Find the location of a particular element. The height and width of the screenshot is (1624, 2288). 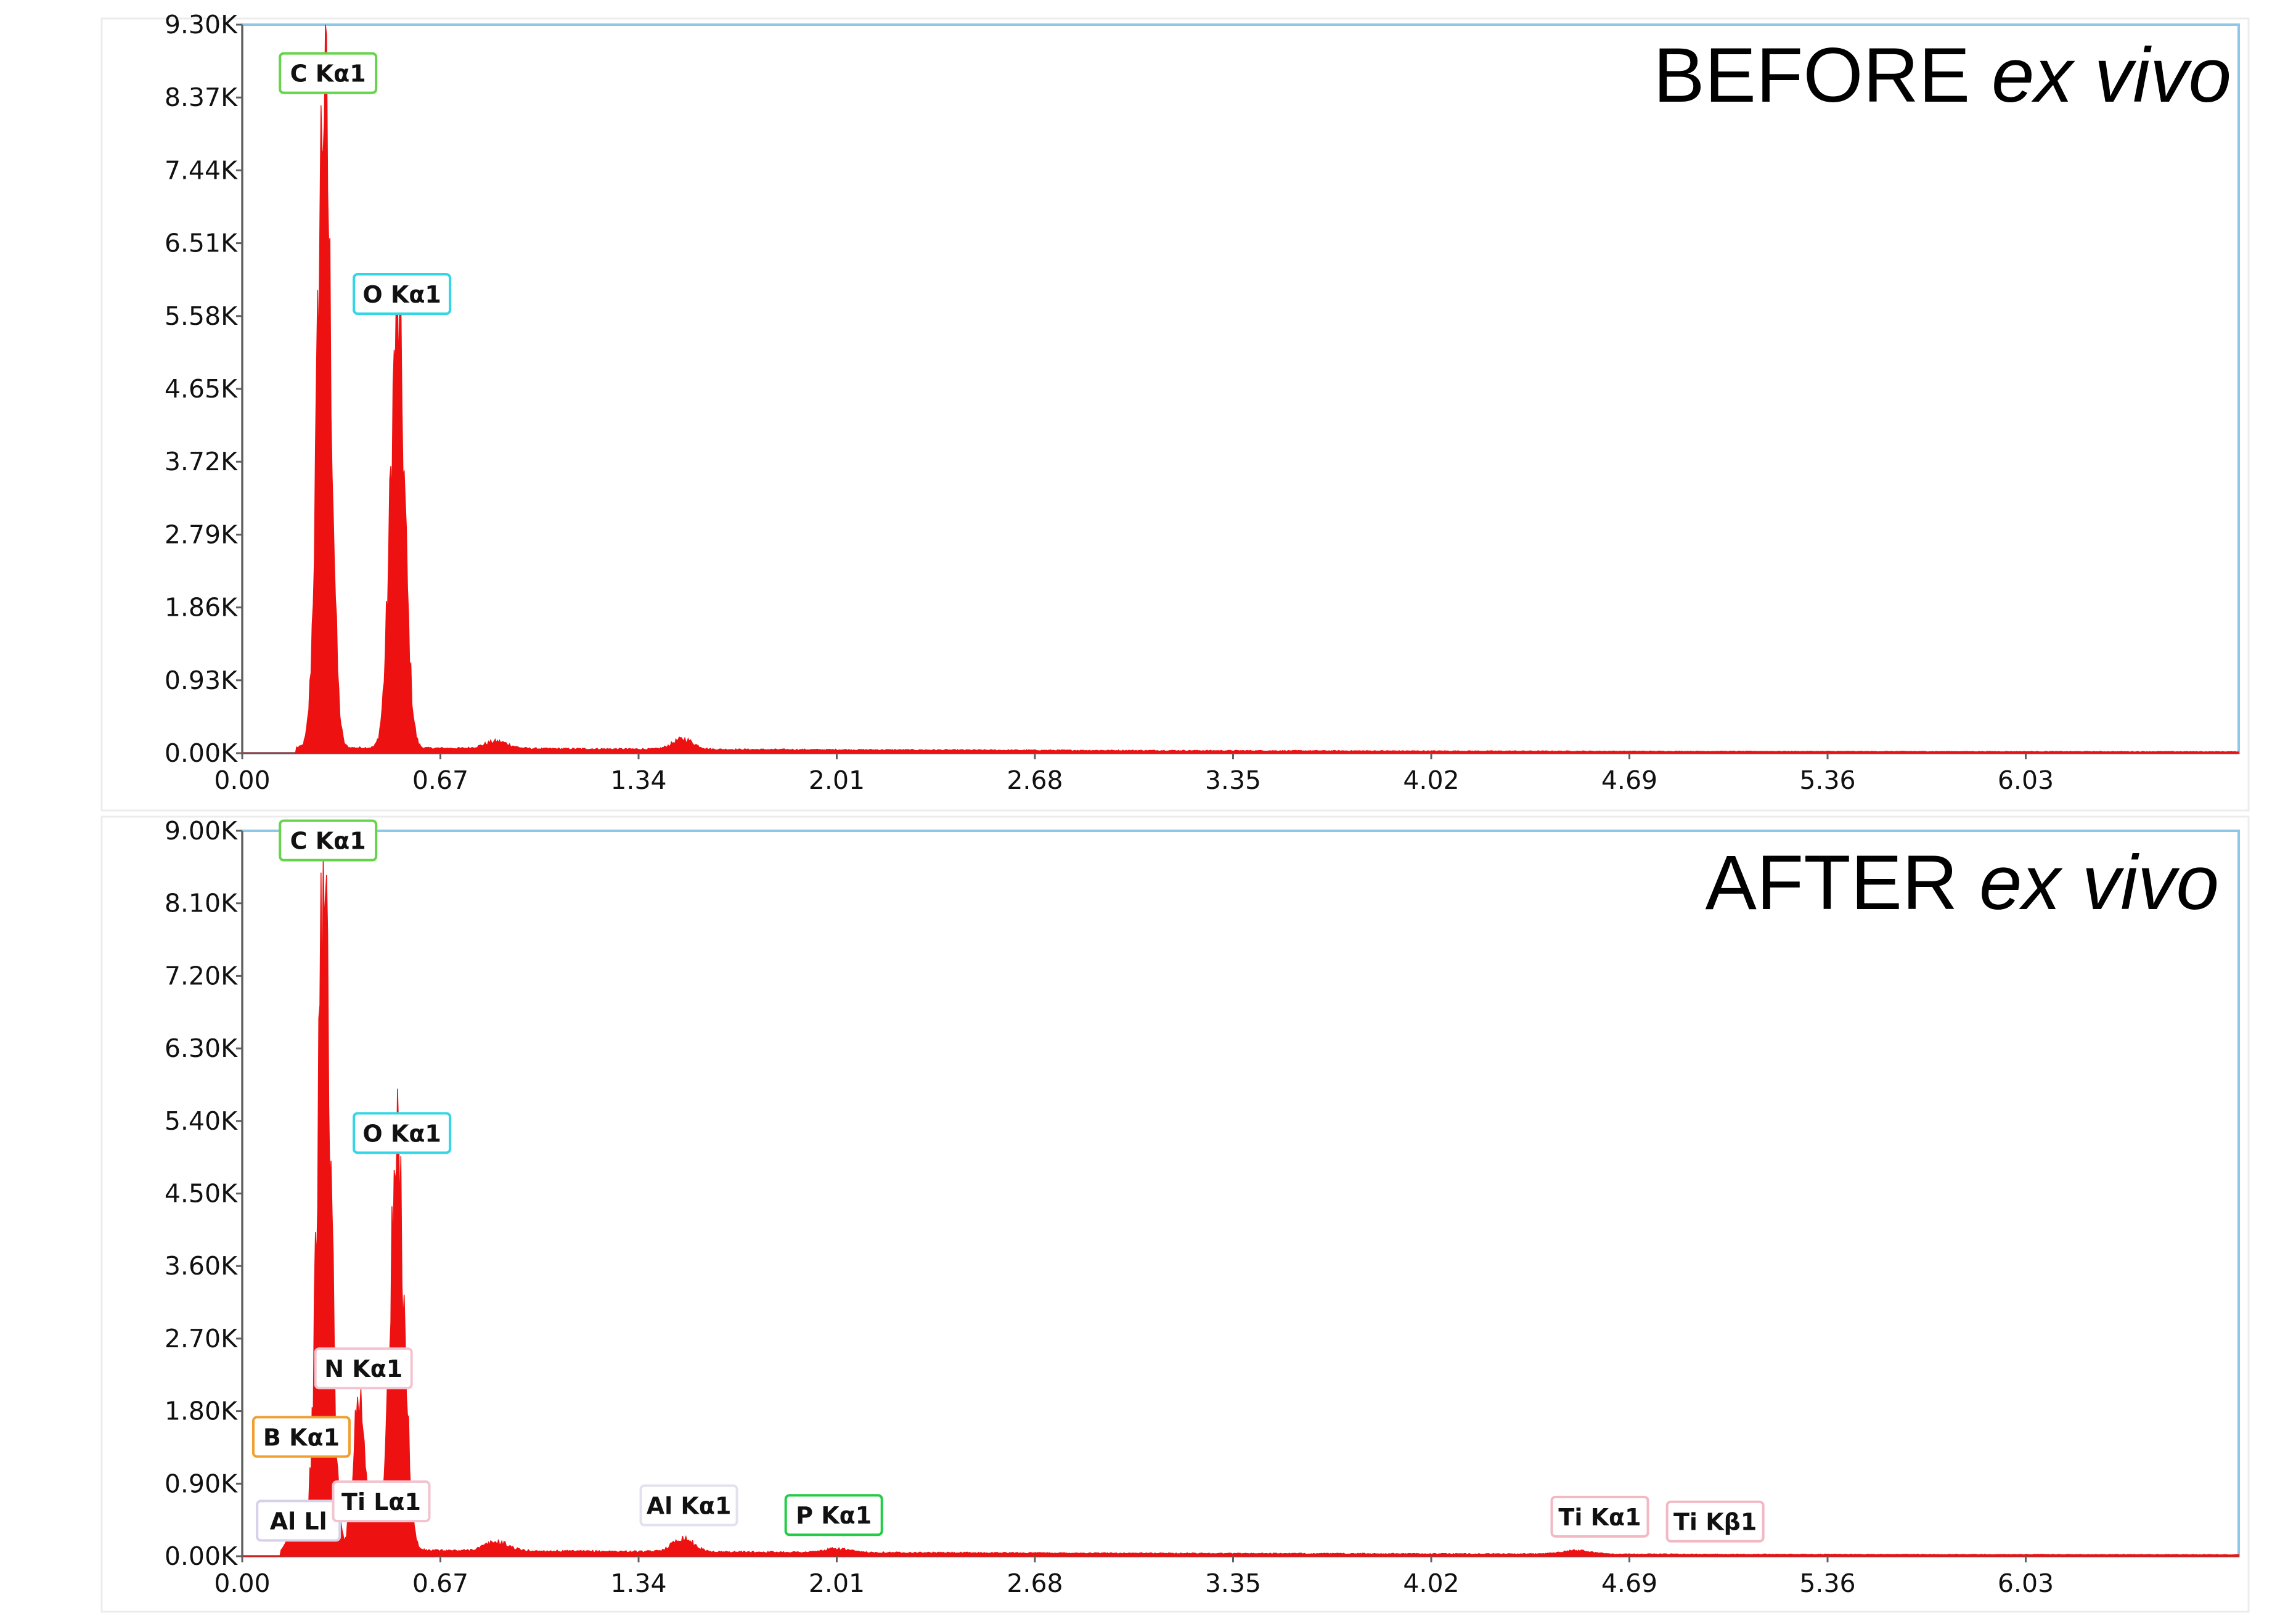

y-tick-label: 0.93K is located at coordinates (201, 680).